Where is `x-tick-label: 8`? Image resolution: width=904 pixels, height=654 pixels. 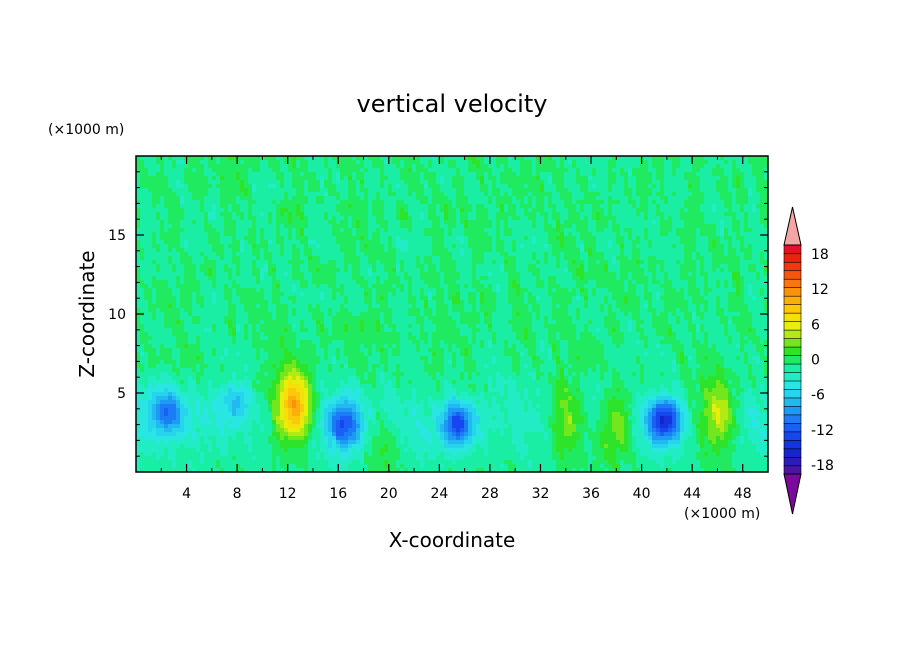 x-tick-label: 8 is located at coordinates (237, 494).